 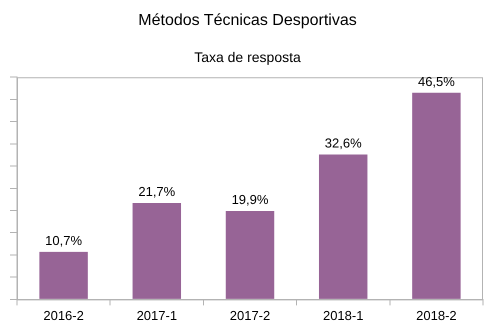 I want to click on chart-title: Métodos Técnicas Desportivas, so click(x=247, y=21).